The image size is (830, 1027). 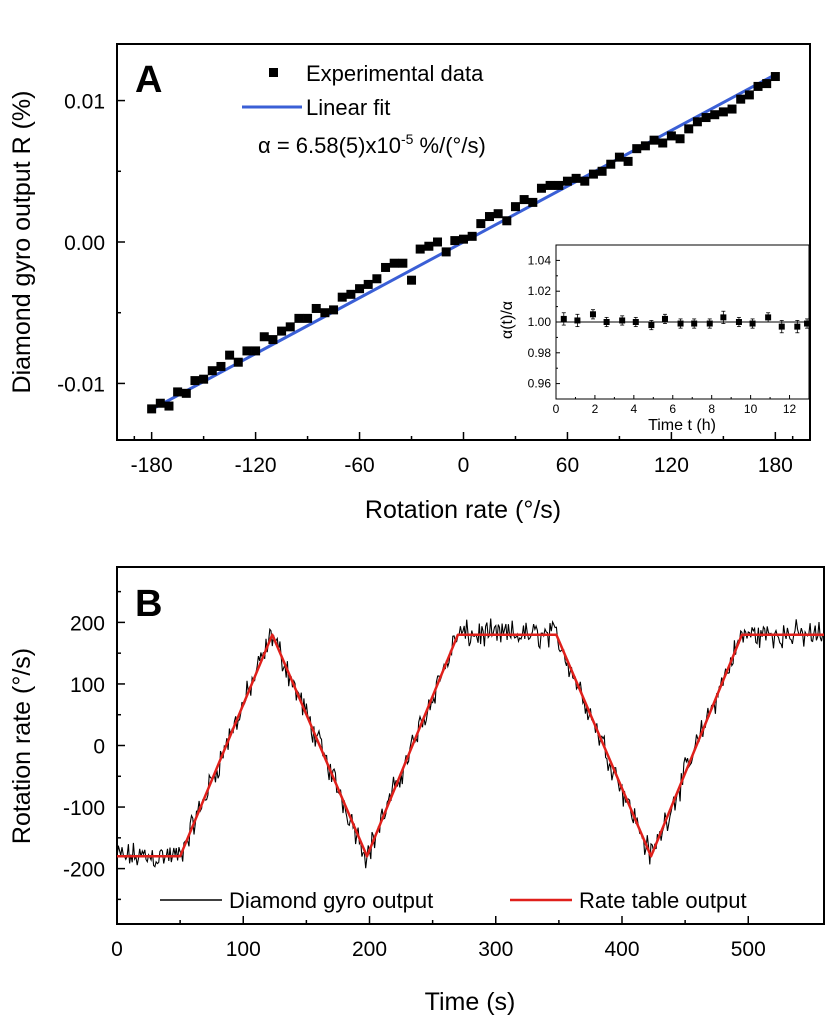 I want to click on x-tick-label: 0, so click(x=556, y=409).